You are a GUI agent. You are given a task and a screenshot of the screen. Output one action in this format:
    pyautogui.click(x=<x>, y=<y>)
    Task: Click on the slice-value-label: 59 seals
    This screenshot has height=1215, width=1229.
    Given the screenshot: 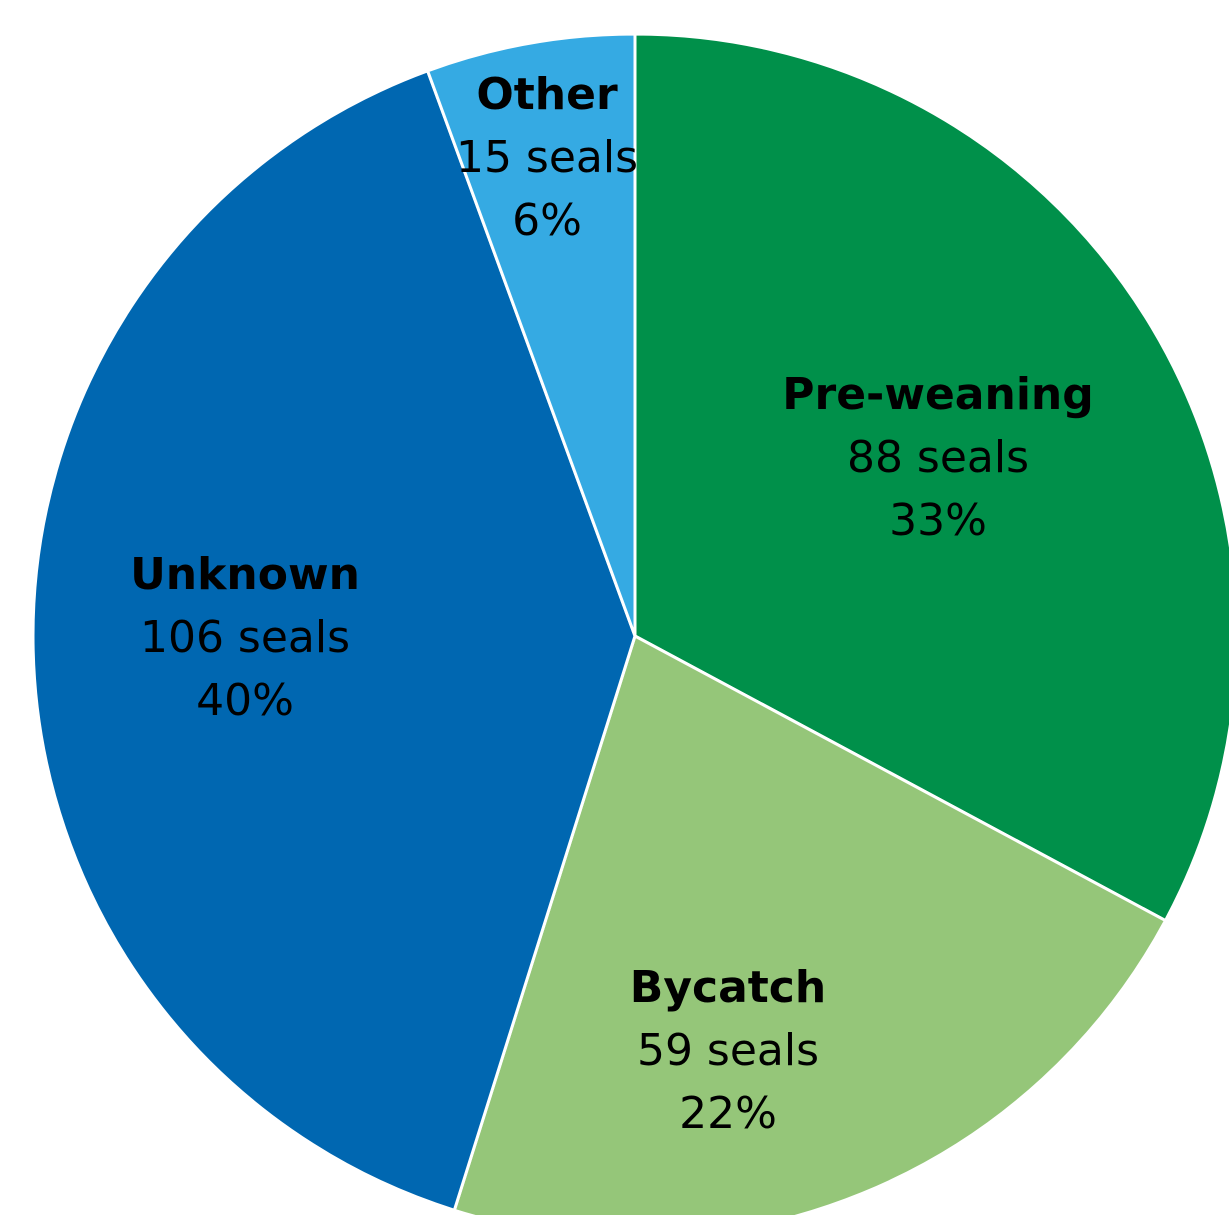 What is the action you would take?
    pyautogui.click(x=728, y=1050)
    